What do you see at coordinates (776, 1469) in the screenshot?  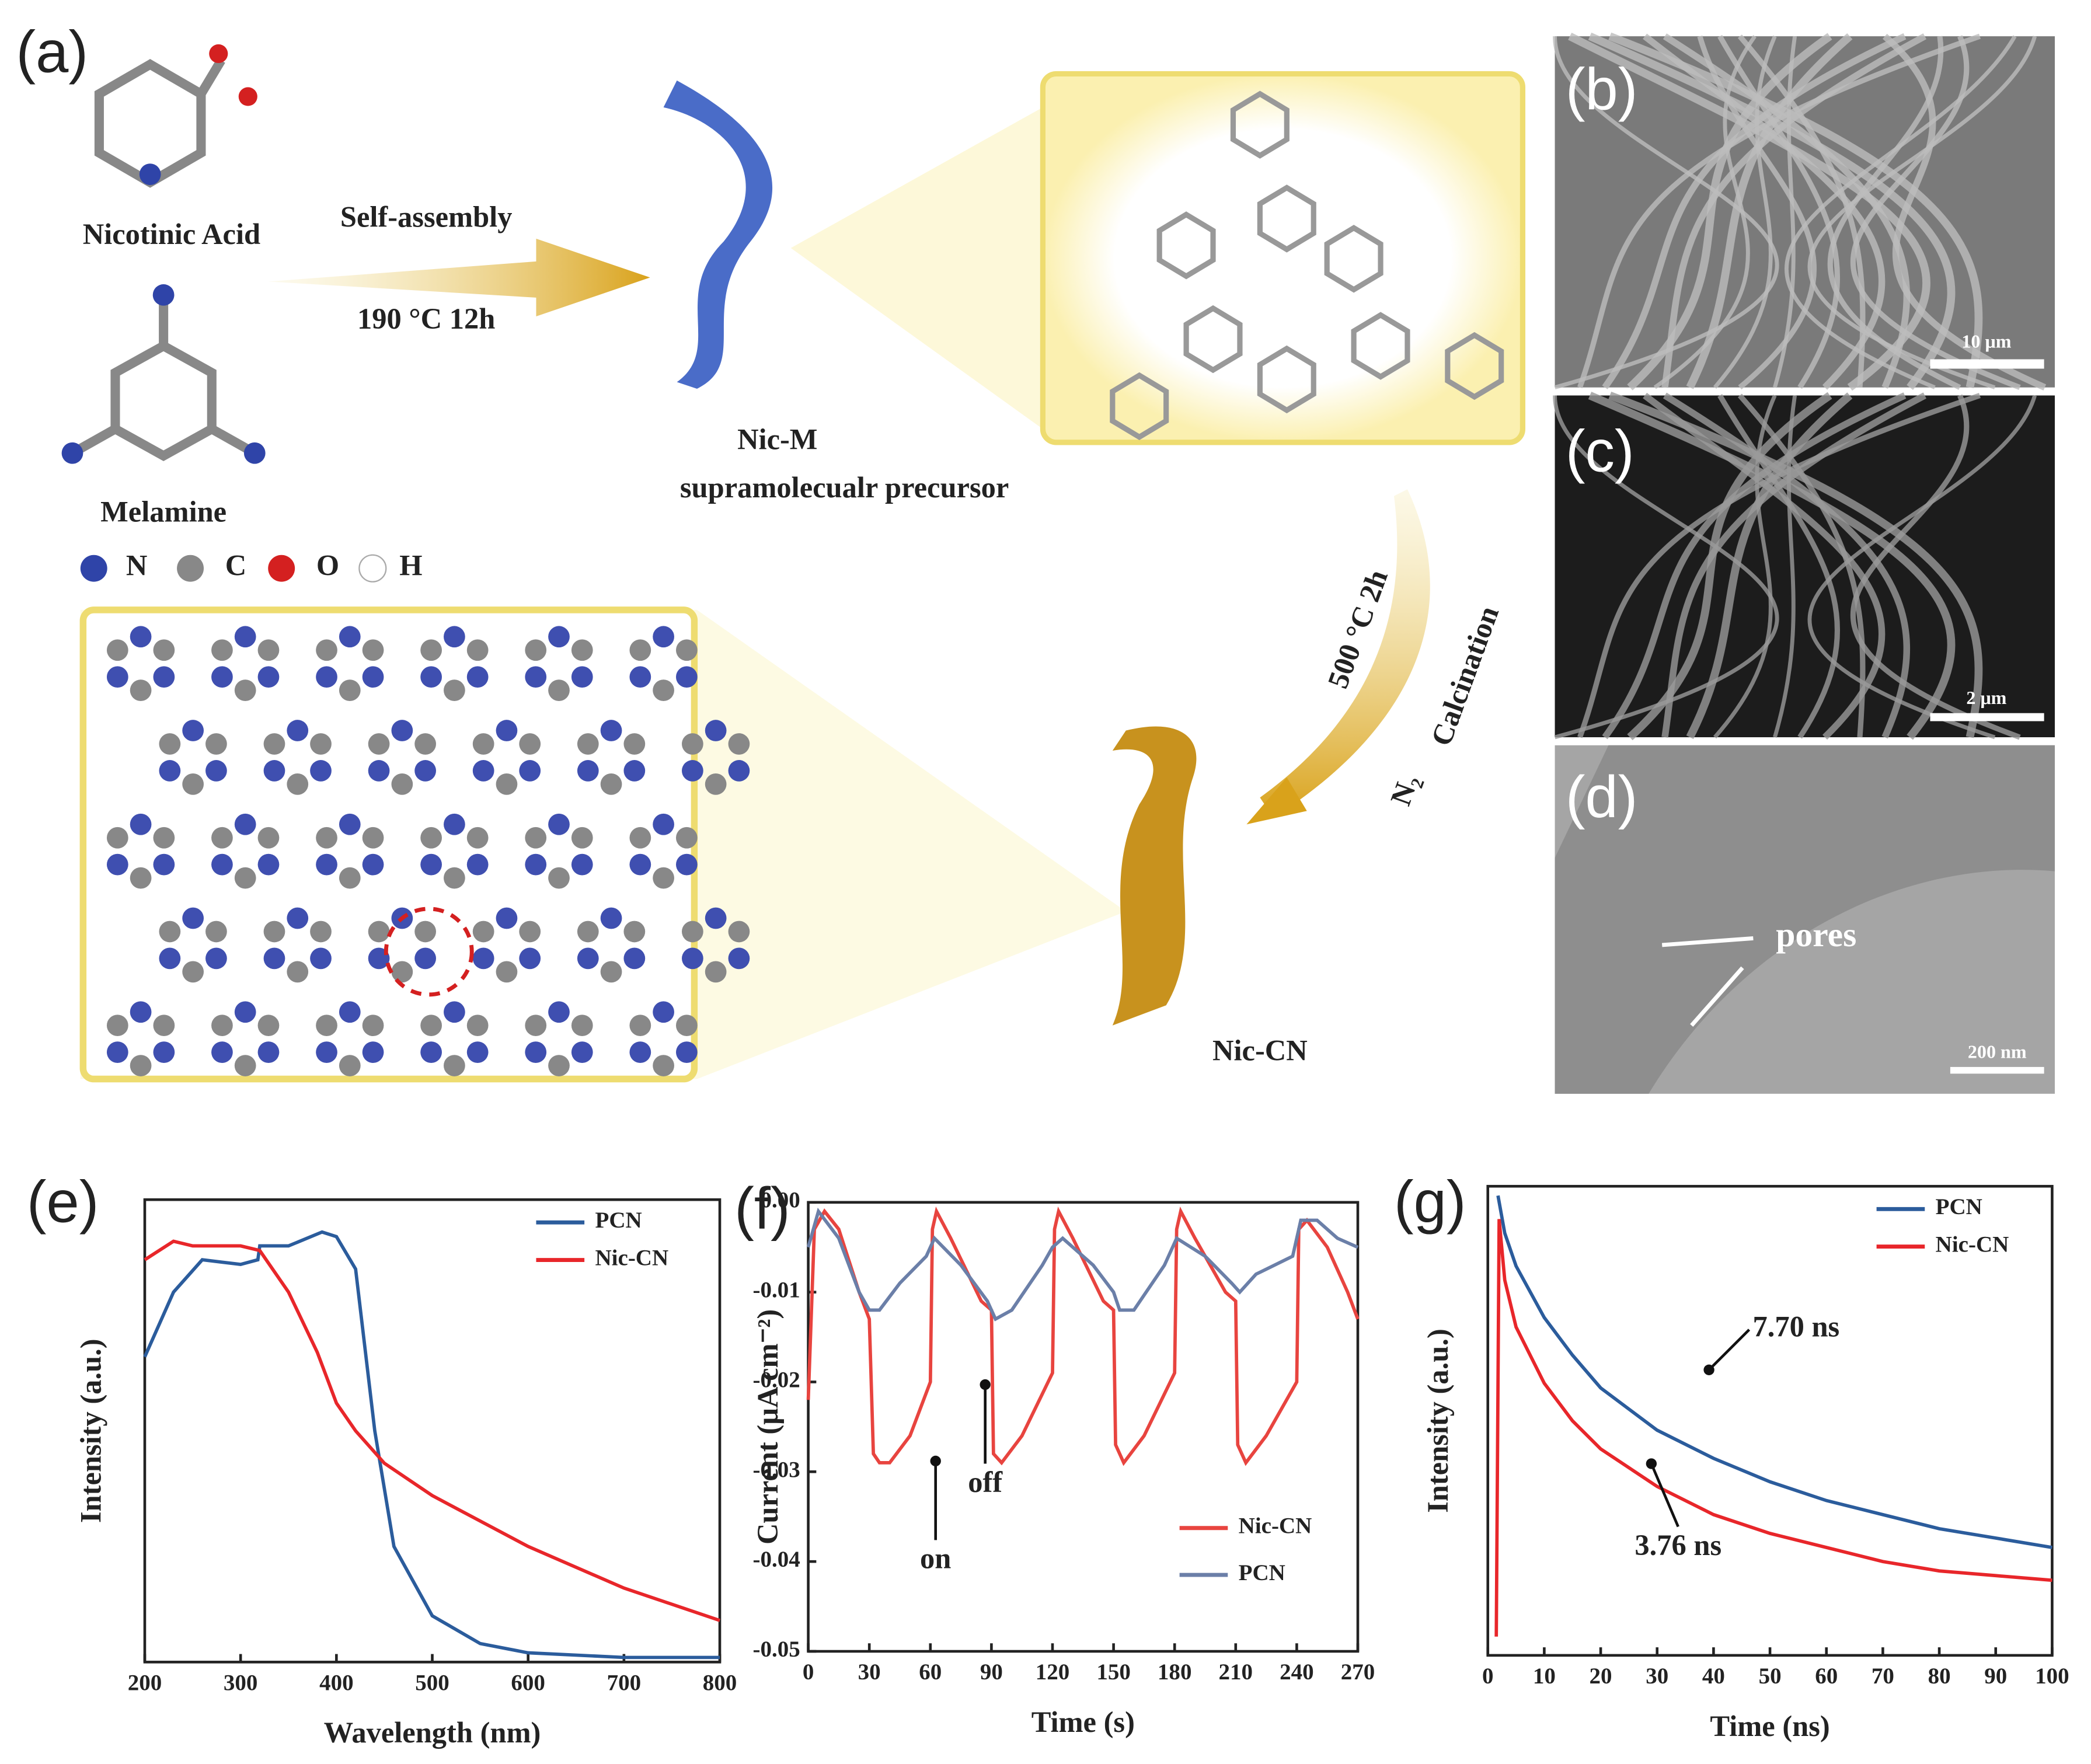 I see `y-tick-label: -0.03` at bounding box center [776, 1469].